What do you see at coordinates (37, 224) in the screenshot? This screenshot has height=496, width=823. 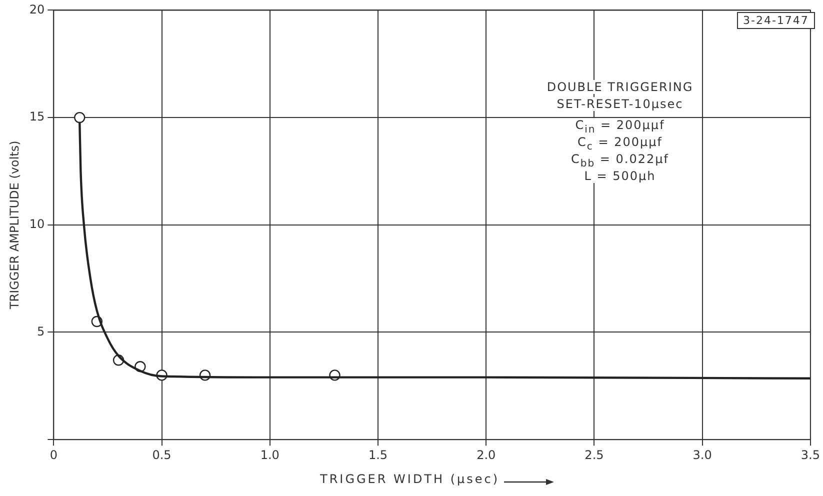 I see `y-tick-label: 10` at bounding box center [37, 224].